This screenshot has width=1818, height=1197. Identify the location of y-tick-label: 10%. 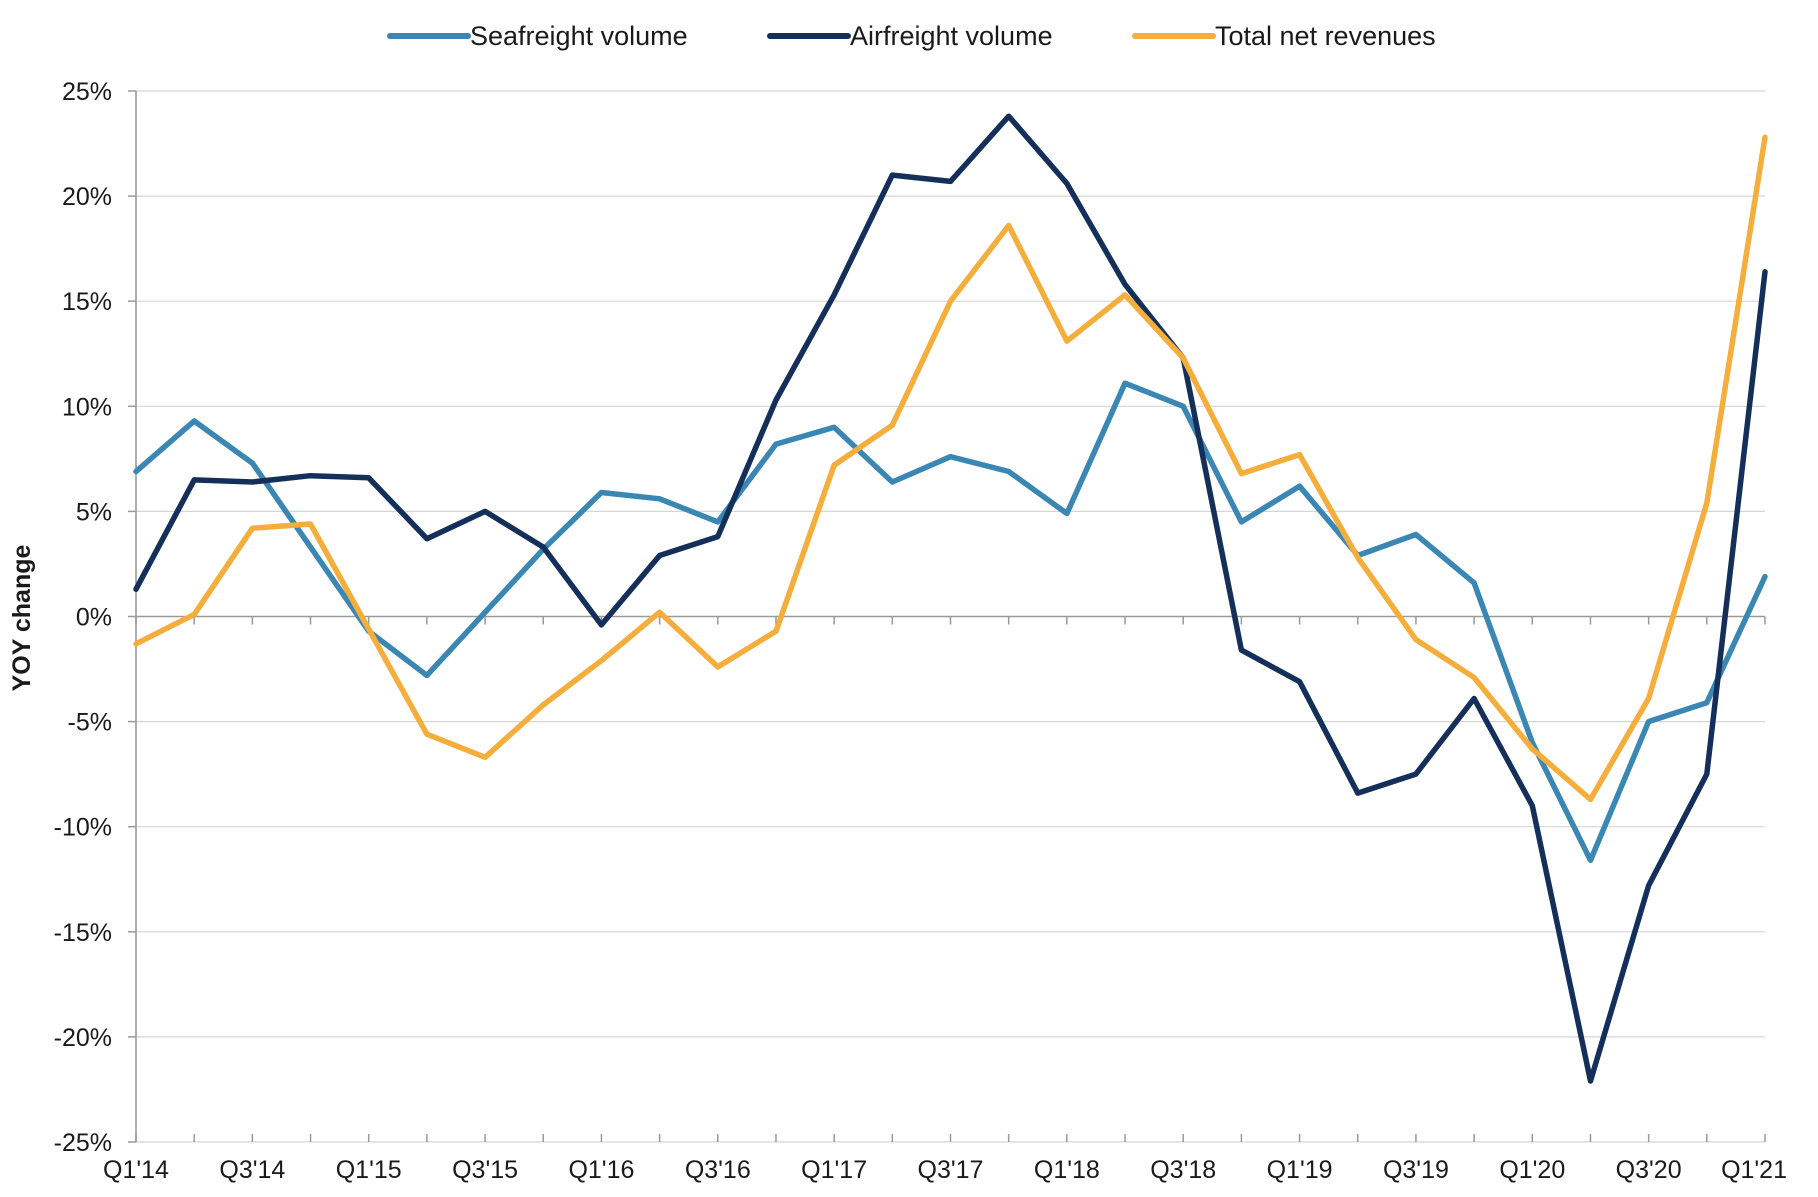
(87, 407).